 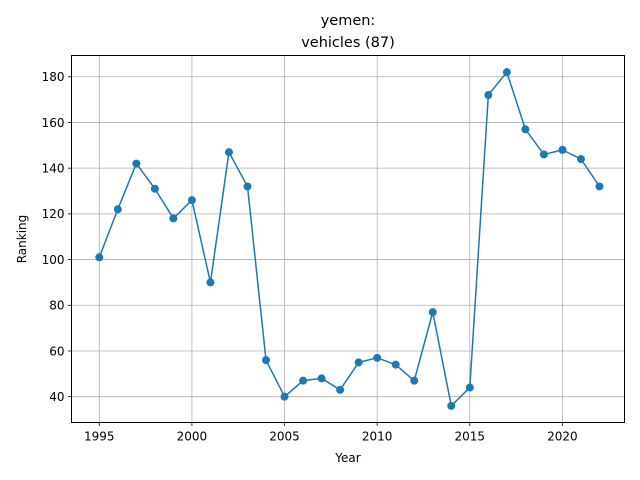 I want to click on y-tick-label: 100, so click(x=53, y=260).